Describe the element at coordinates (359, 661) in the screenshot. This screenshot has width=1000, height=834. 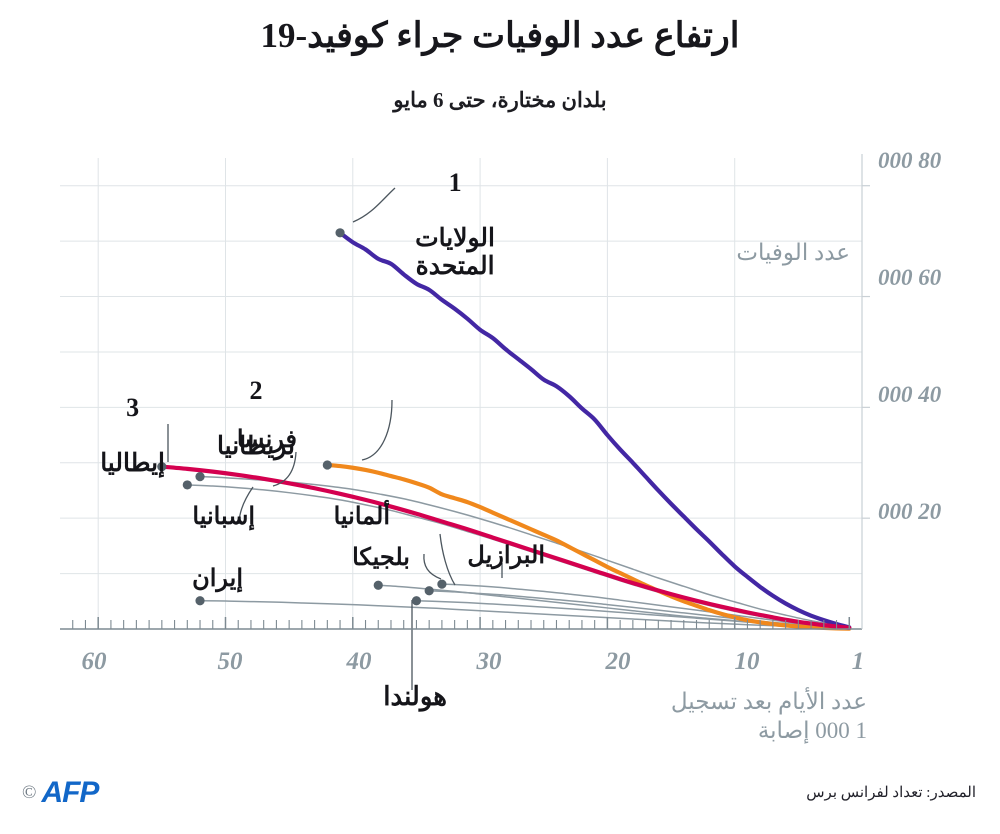
I see `x-tick-40: 40` at that location.